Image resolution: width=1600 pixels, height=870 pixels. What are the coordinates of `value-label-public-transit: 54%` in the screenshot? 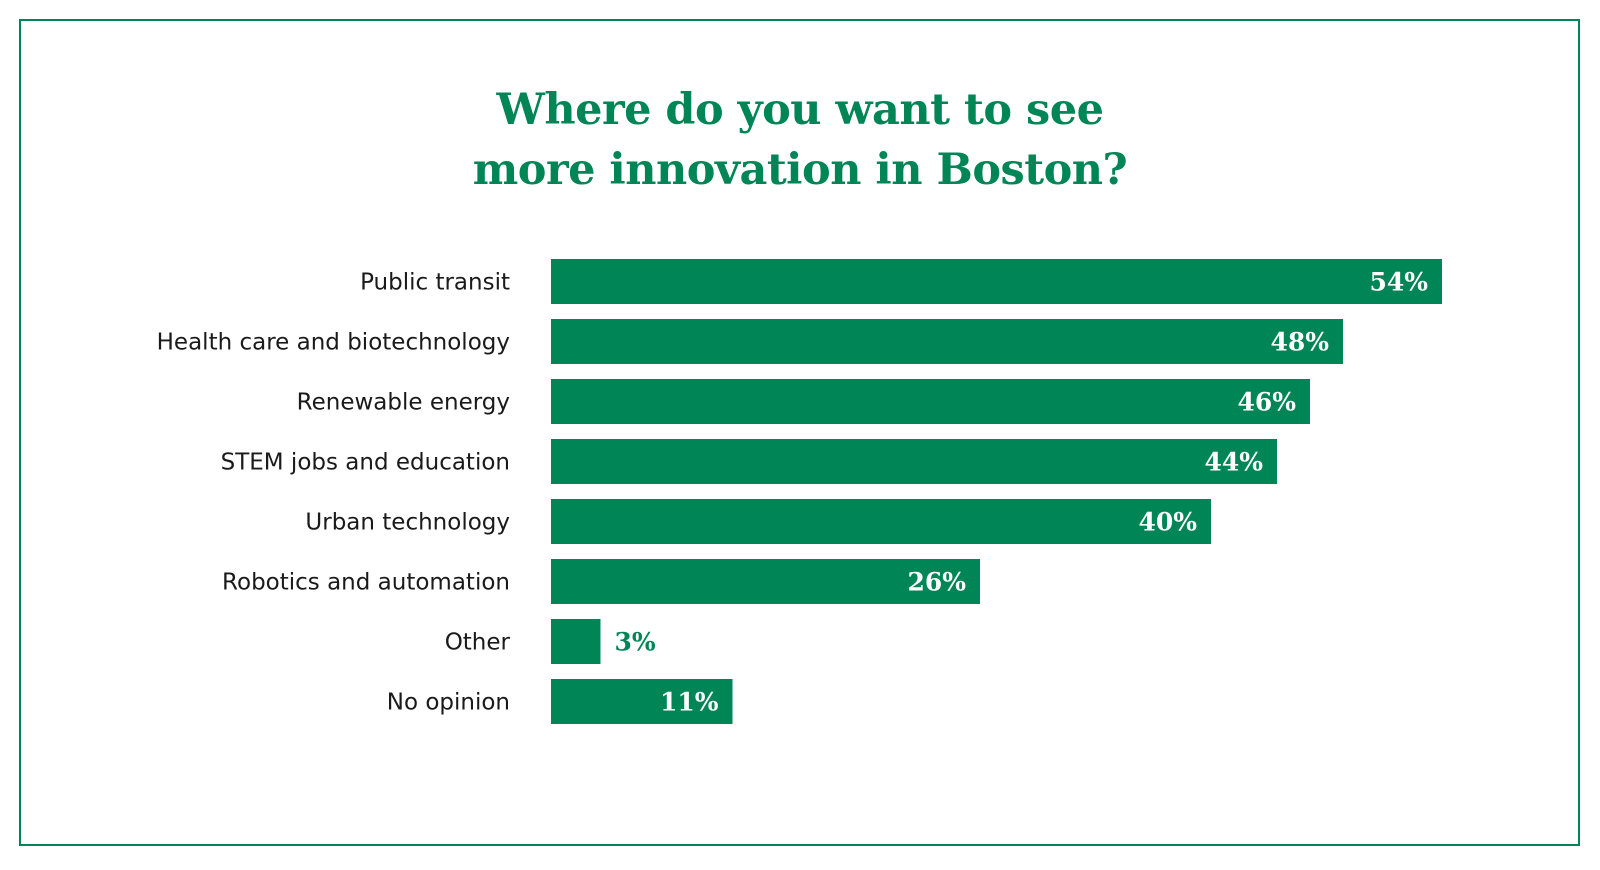 It's located at (1398, 282).